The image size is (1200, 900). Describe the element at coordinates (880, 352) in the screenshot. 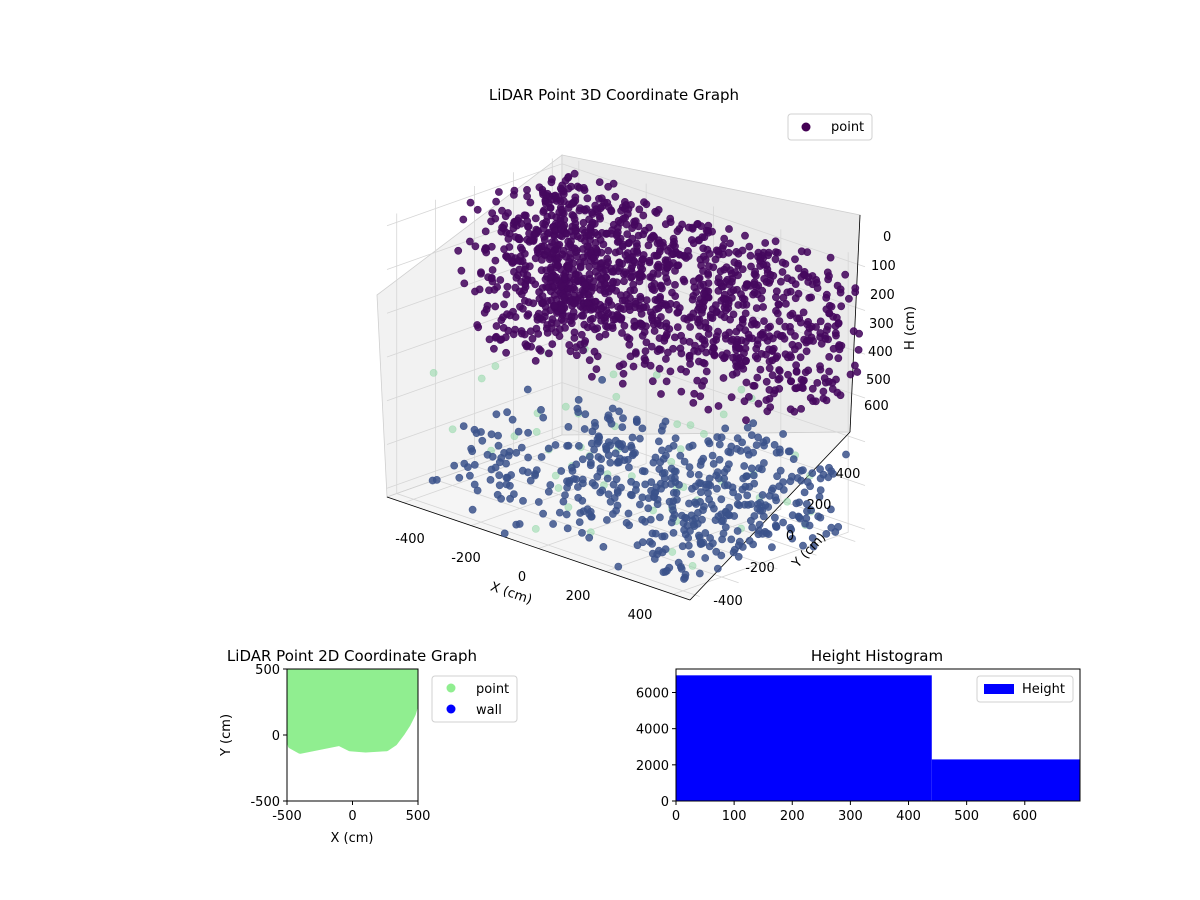

I see `z-tick-label: 400` at that location.